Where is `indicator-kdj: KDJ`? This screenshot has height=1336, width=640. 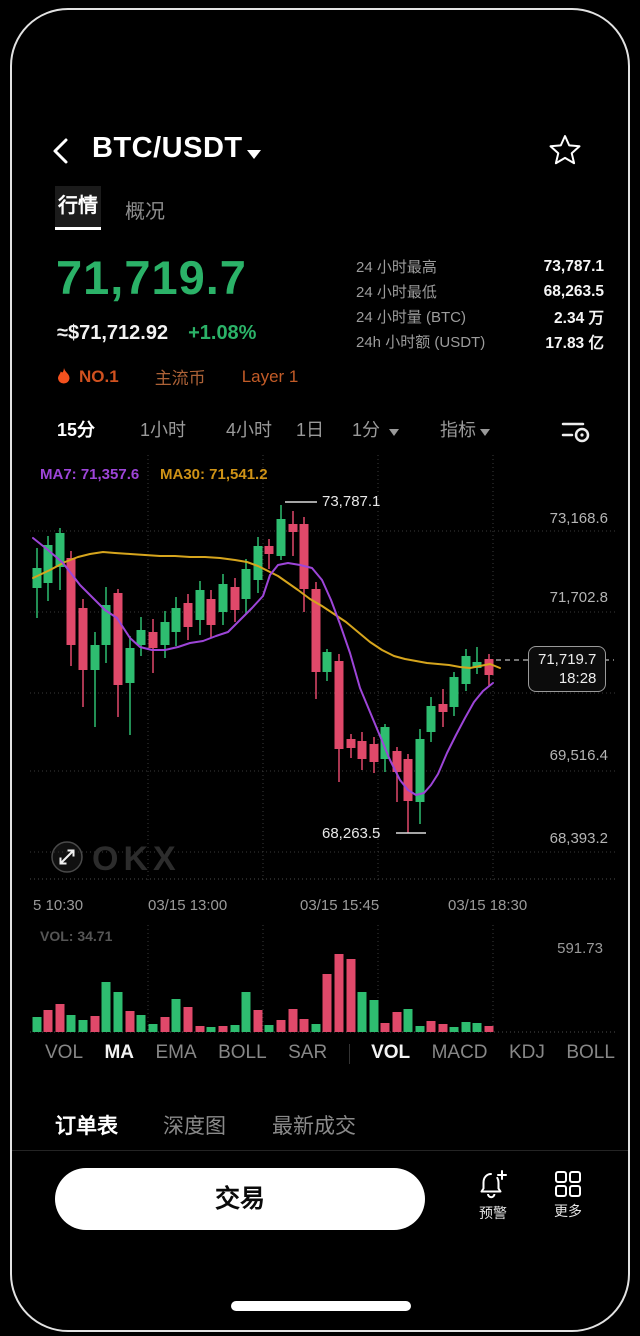 indicator-kdj: KDJ is located at coordinates (526, 1052).